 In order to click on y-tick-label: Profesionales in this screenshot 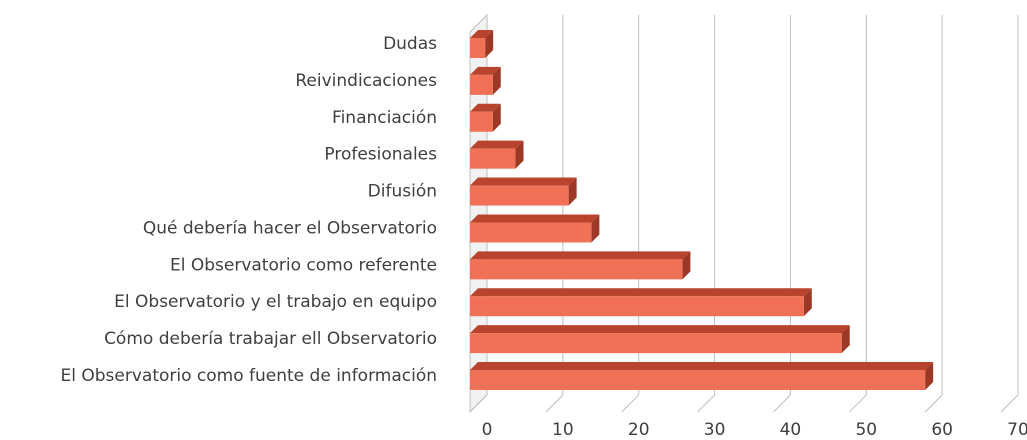, I will do `click(380, 155)`.